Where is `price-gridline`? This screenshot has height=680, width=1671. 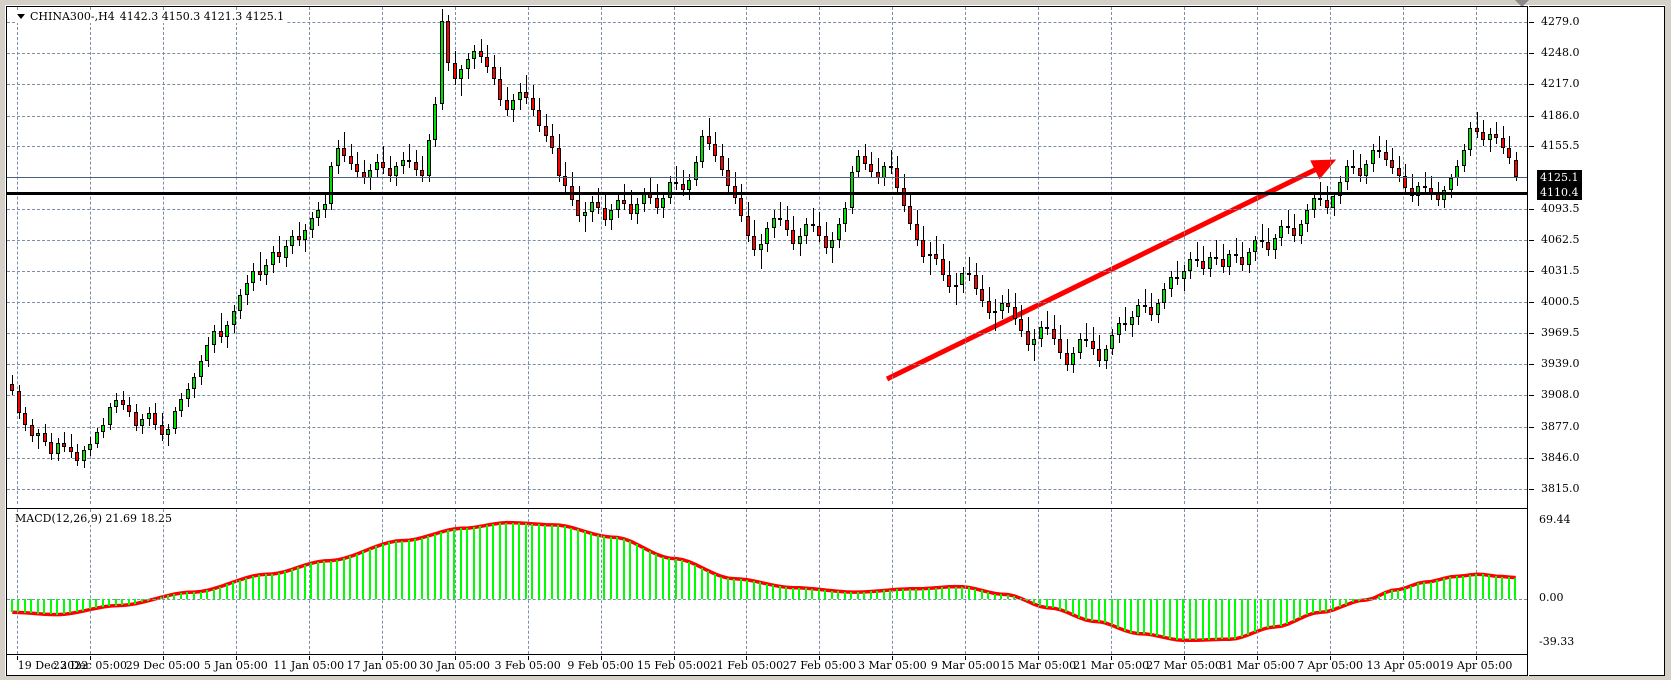 price-gridline is located at coordinates (767, 209).